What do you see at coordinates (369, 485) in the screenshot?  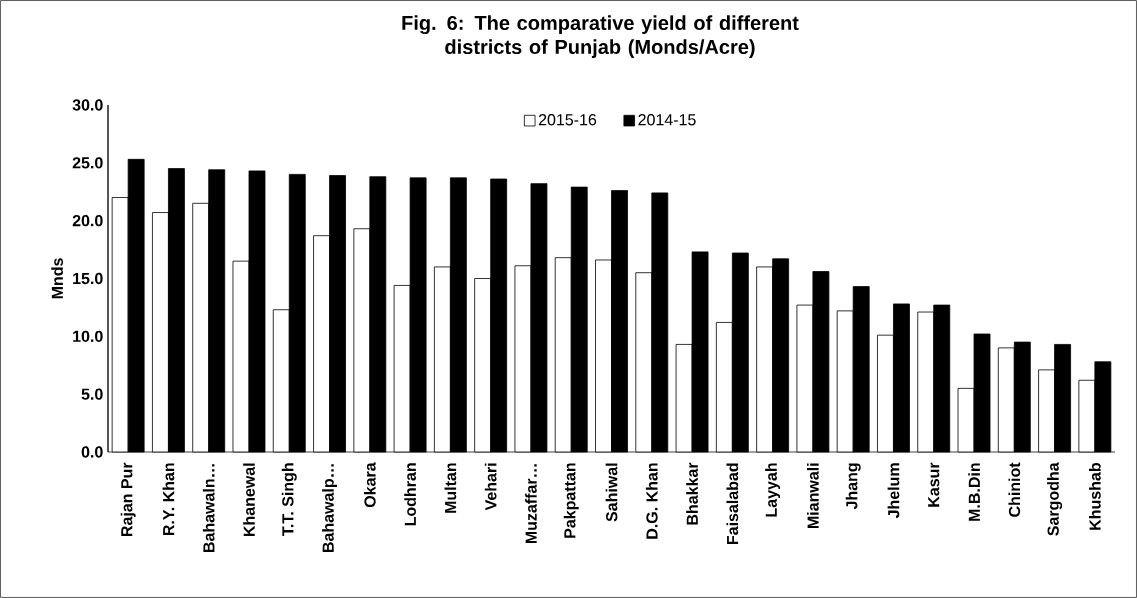 I see `x-tick-label: Okara` at bounding box center [369, 485].